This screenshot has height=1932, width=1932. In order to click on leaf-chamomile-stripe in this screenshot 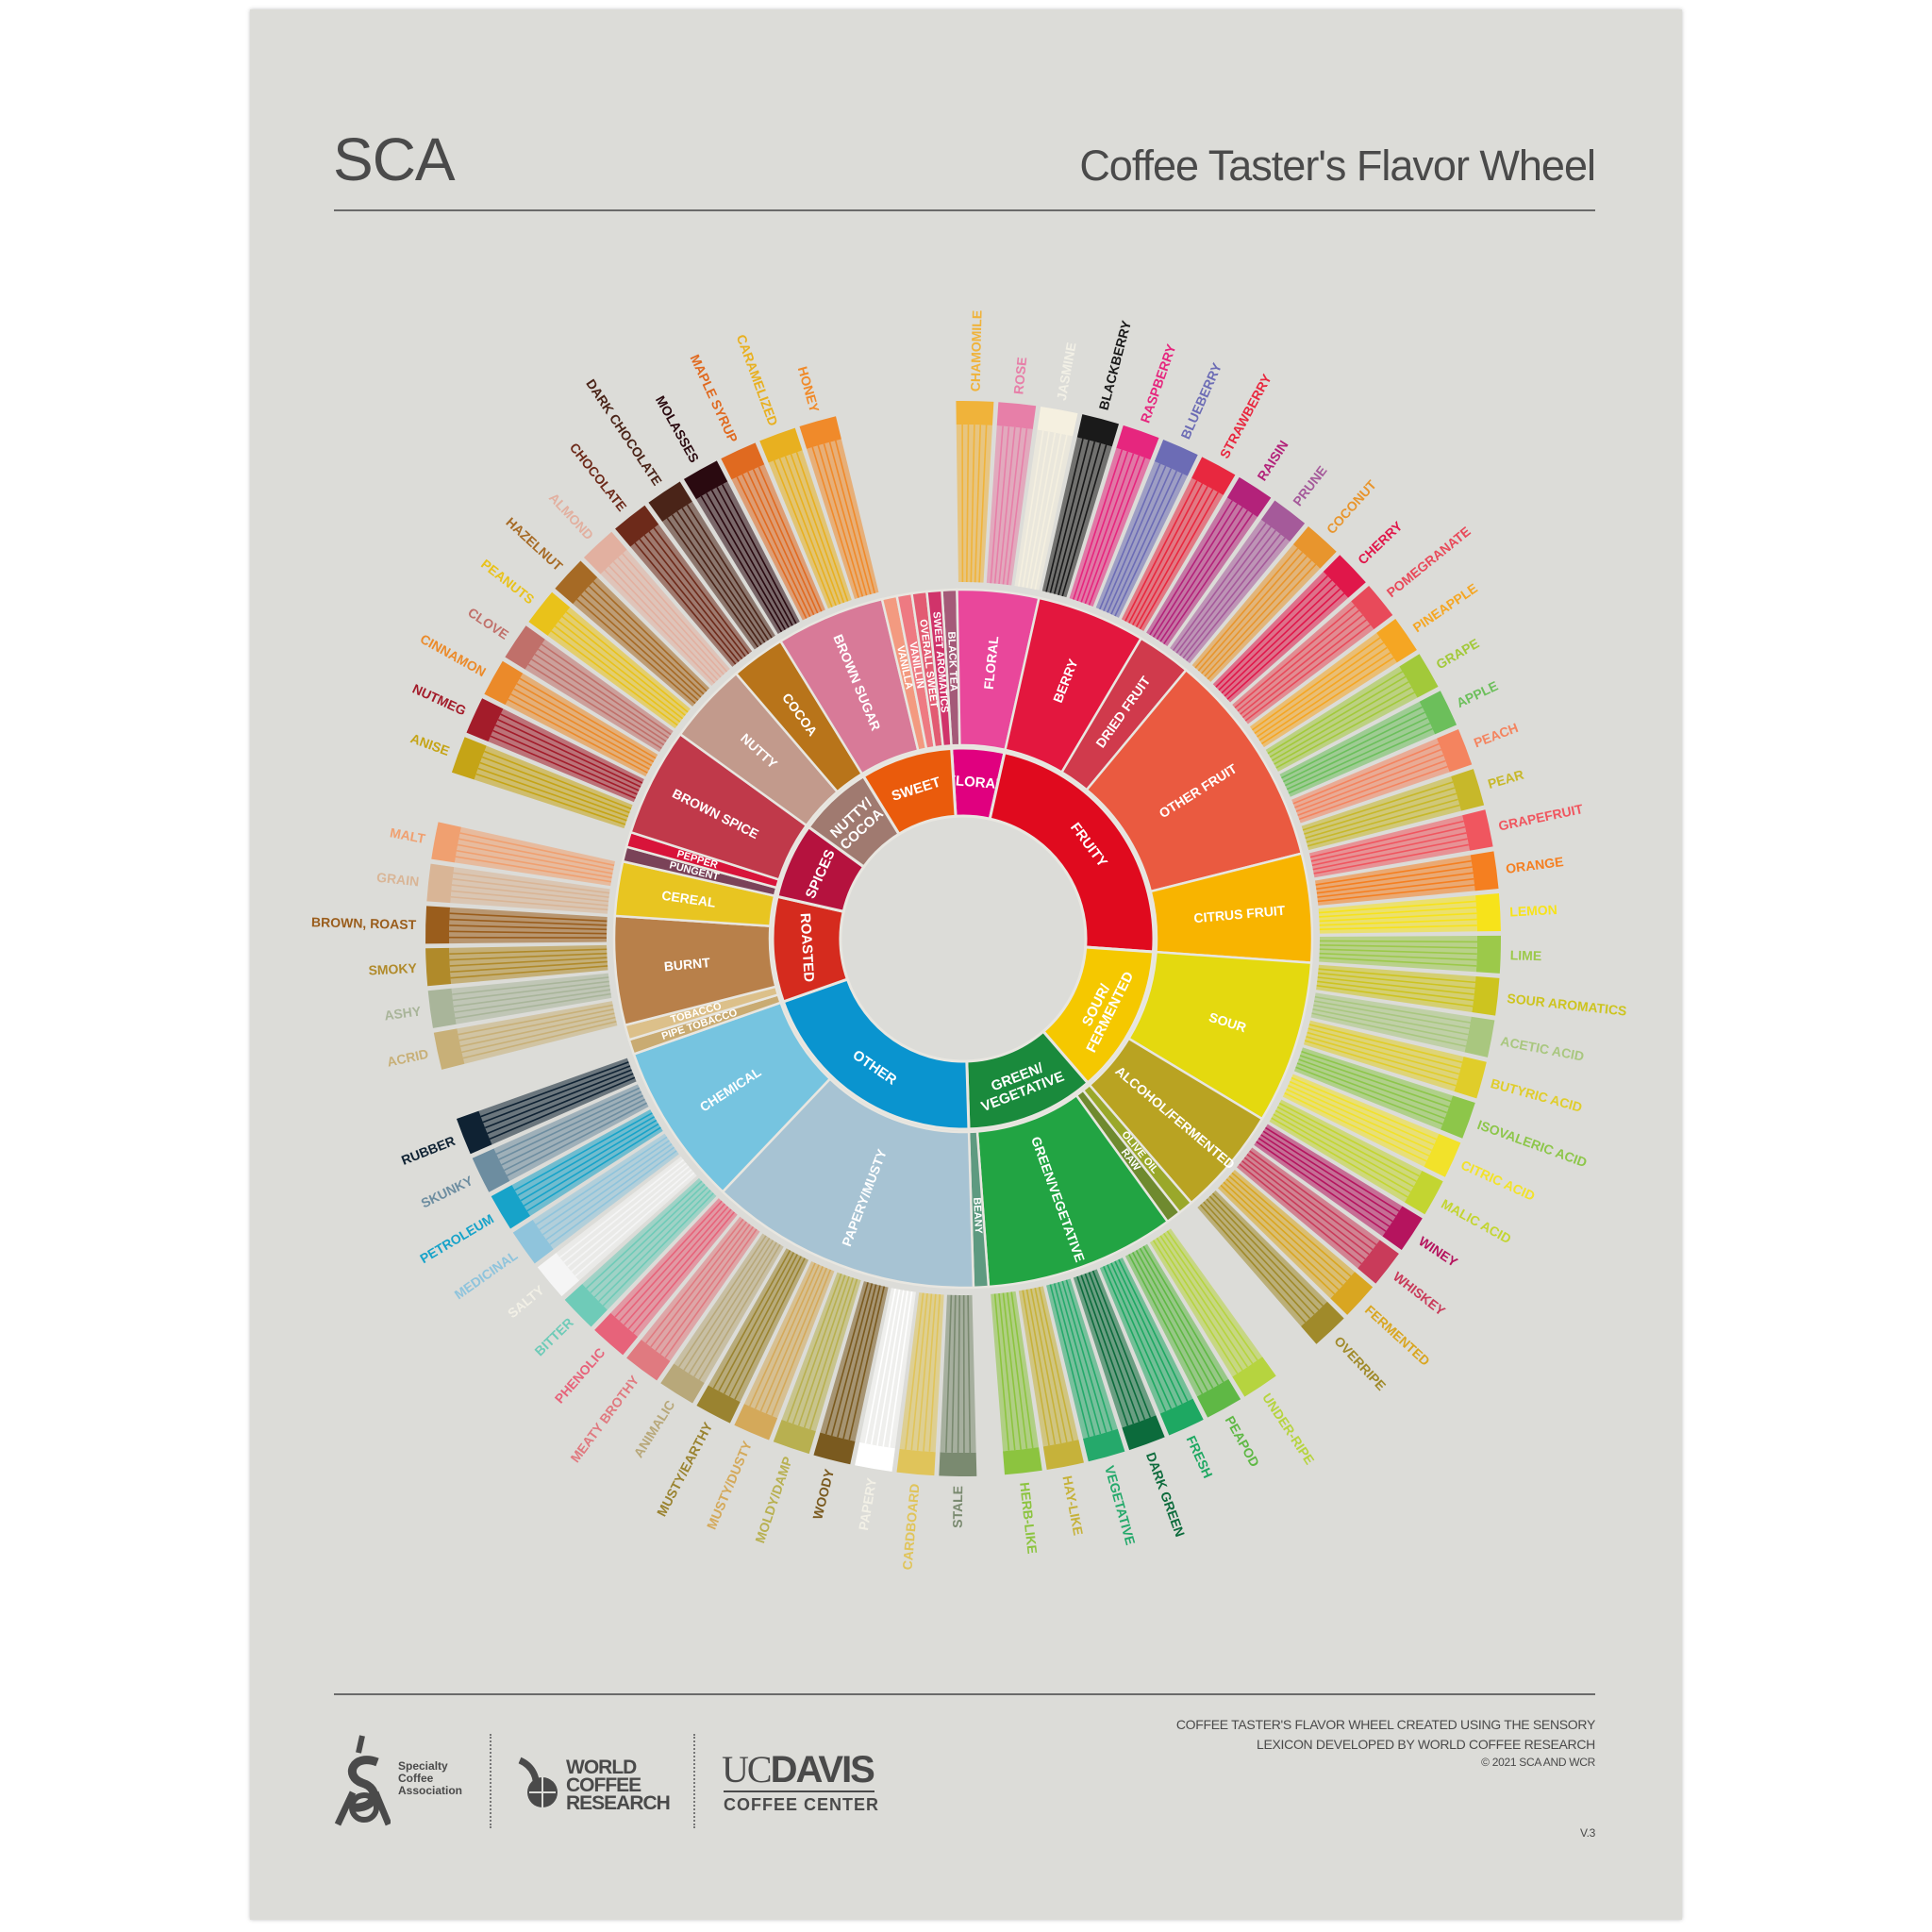, I will do `click(983, 504)`.